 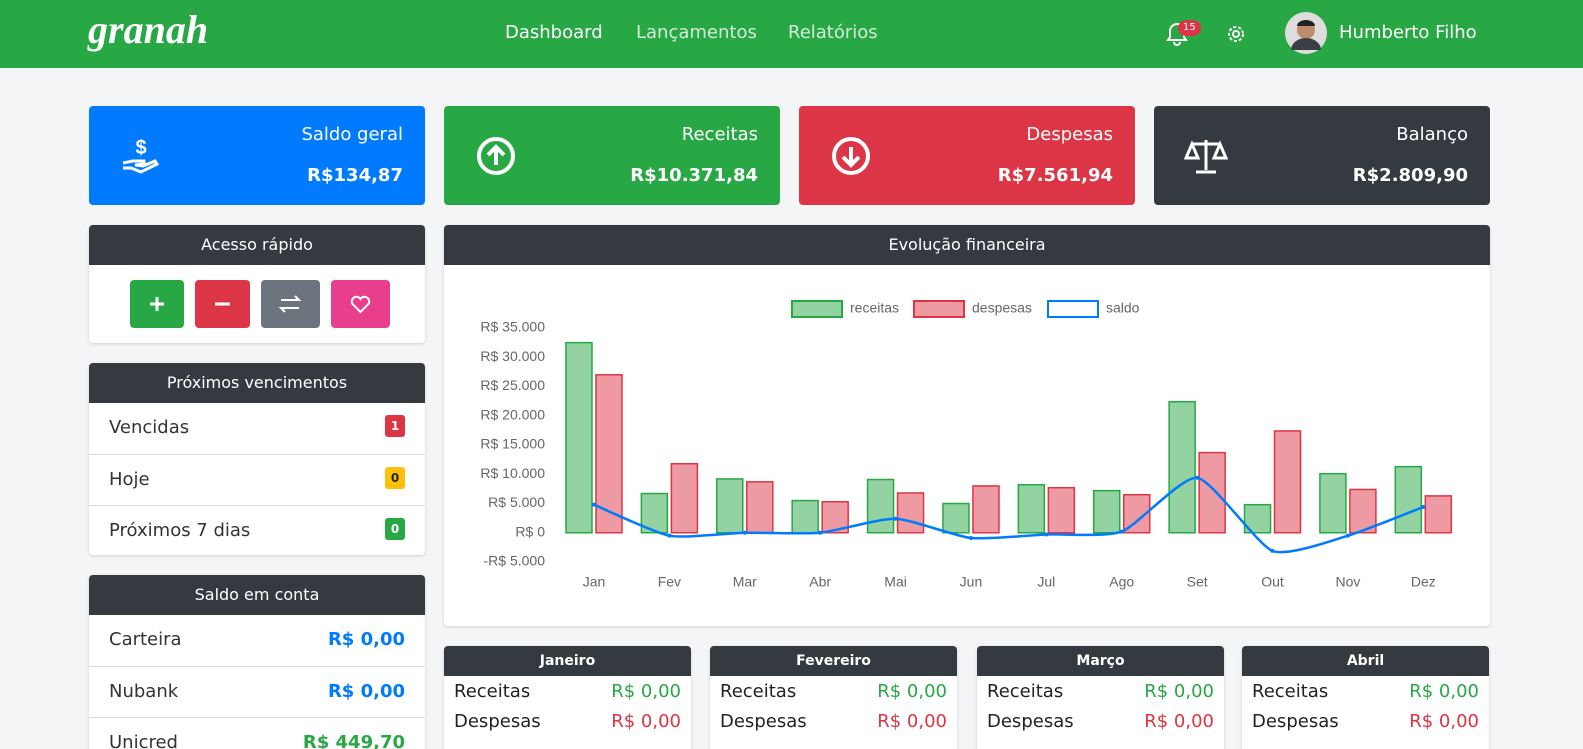 What do you see at coordinates (145, 639) in the screenshot?
I see `row-label: Carteira` at bounding box center [145, 639].